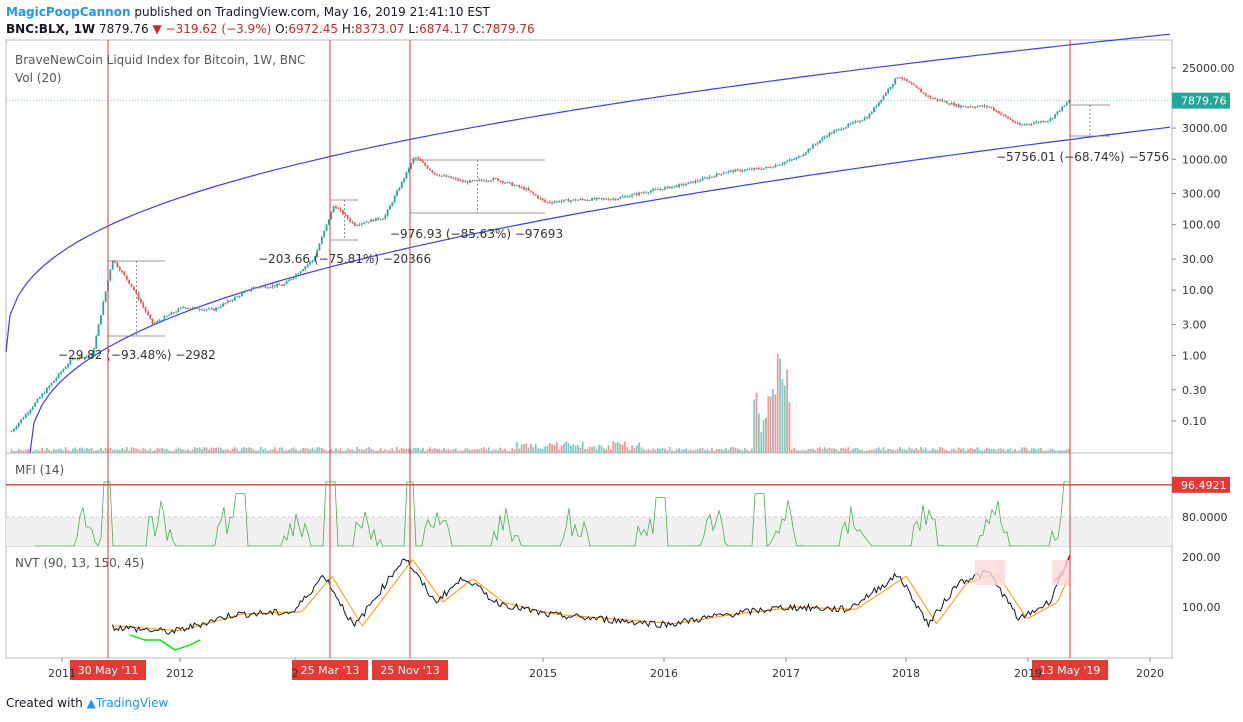 Image resolution: width=1243 pixels, height=722 pixels. I want to click on time-tick-label: 2015, so click(543, 673).